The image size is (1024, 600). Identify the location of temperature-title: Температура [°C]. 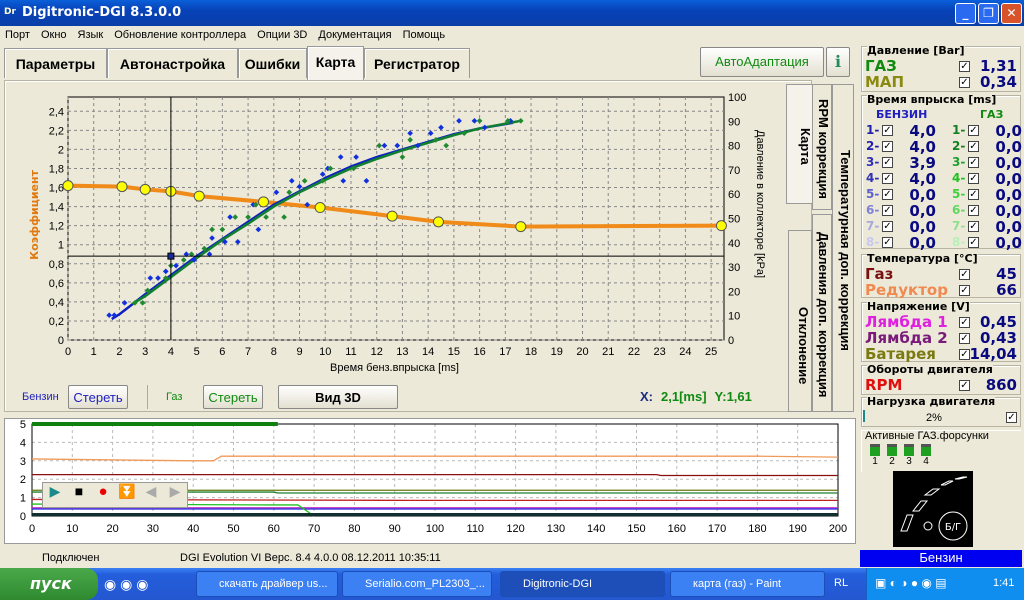
(922, 258).